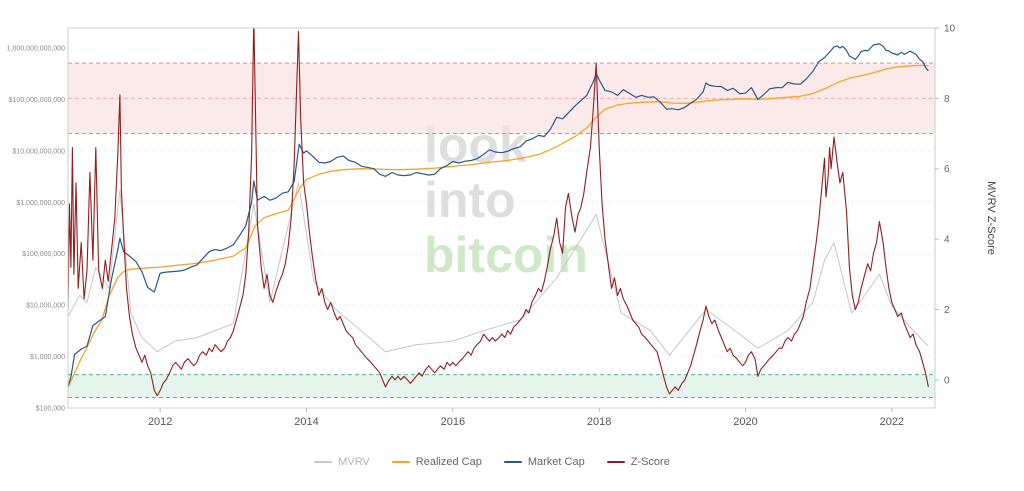 The height and width of the screenshot is (491, 1024). Describe the element at coordinates (556, 462) in the screenshot. I see `legend-label-market-cap: Market Cap` at that location.